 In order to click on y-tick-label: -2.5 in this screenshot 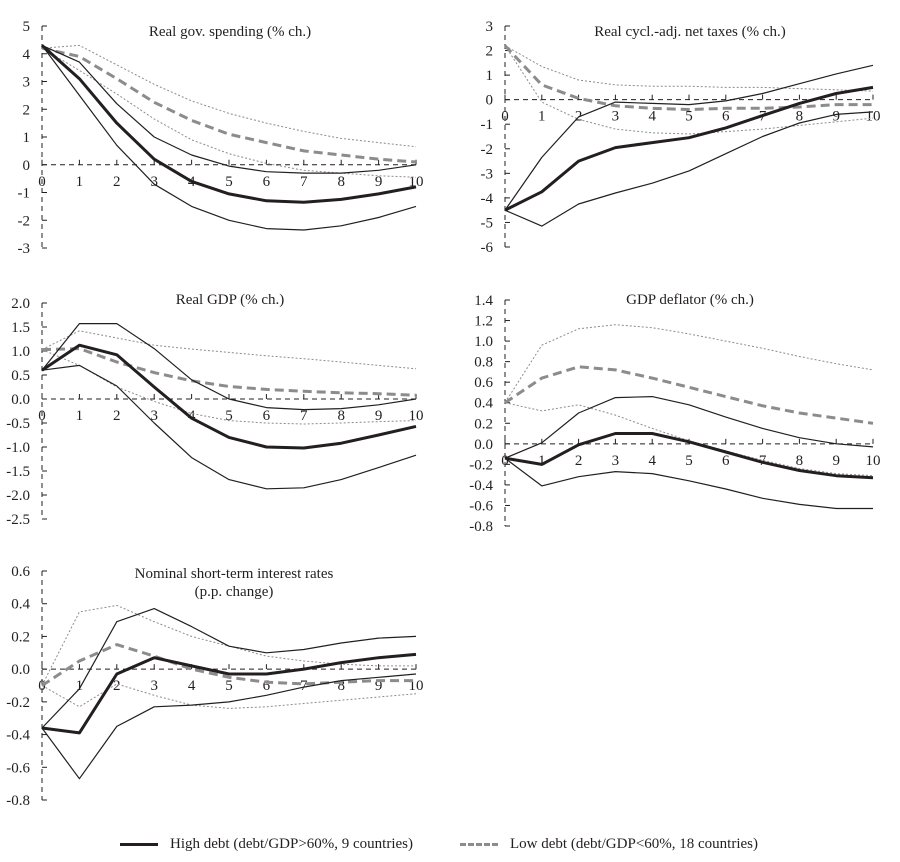, I will do `click(18, 520)`.